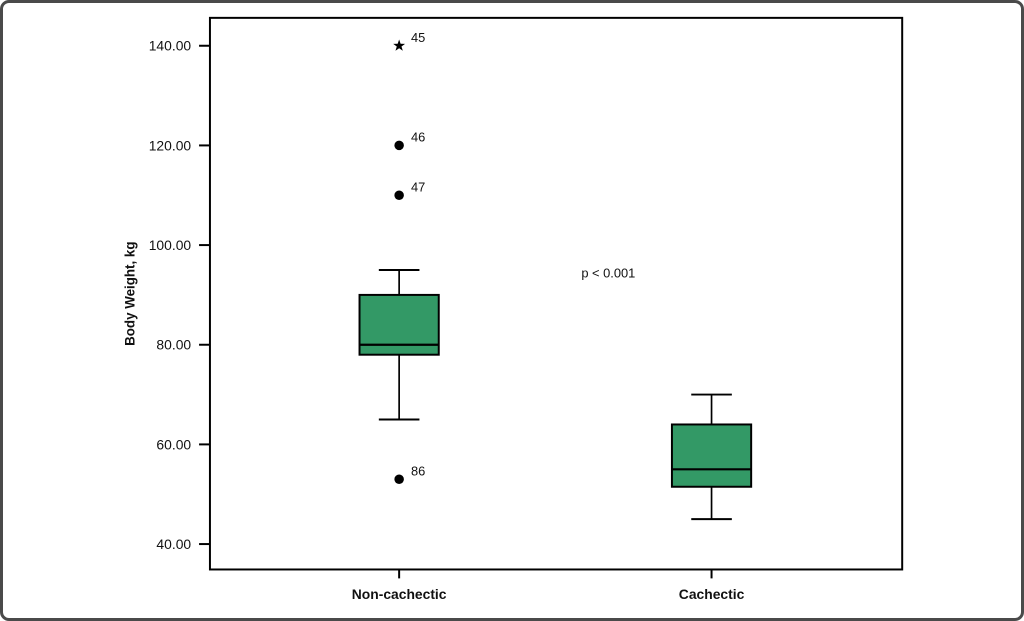  Describe the element at coordinates (170, 145) in the screenshot. I see `y-tick-label: 120.00` at that location.